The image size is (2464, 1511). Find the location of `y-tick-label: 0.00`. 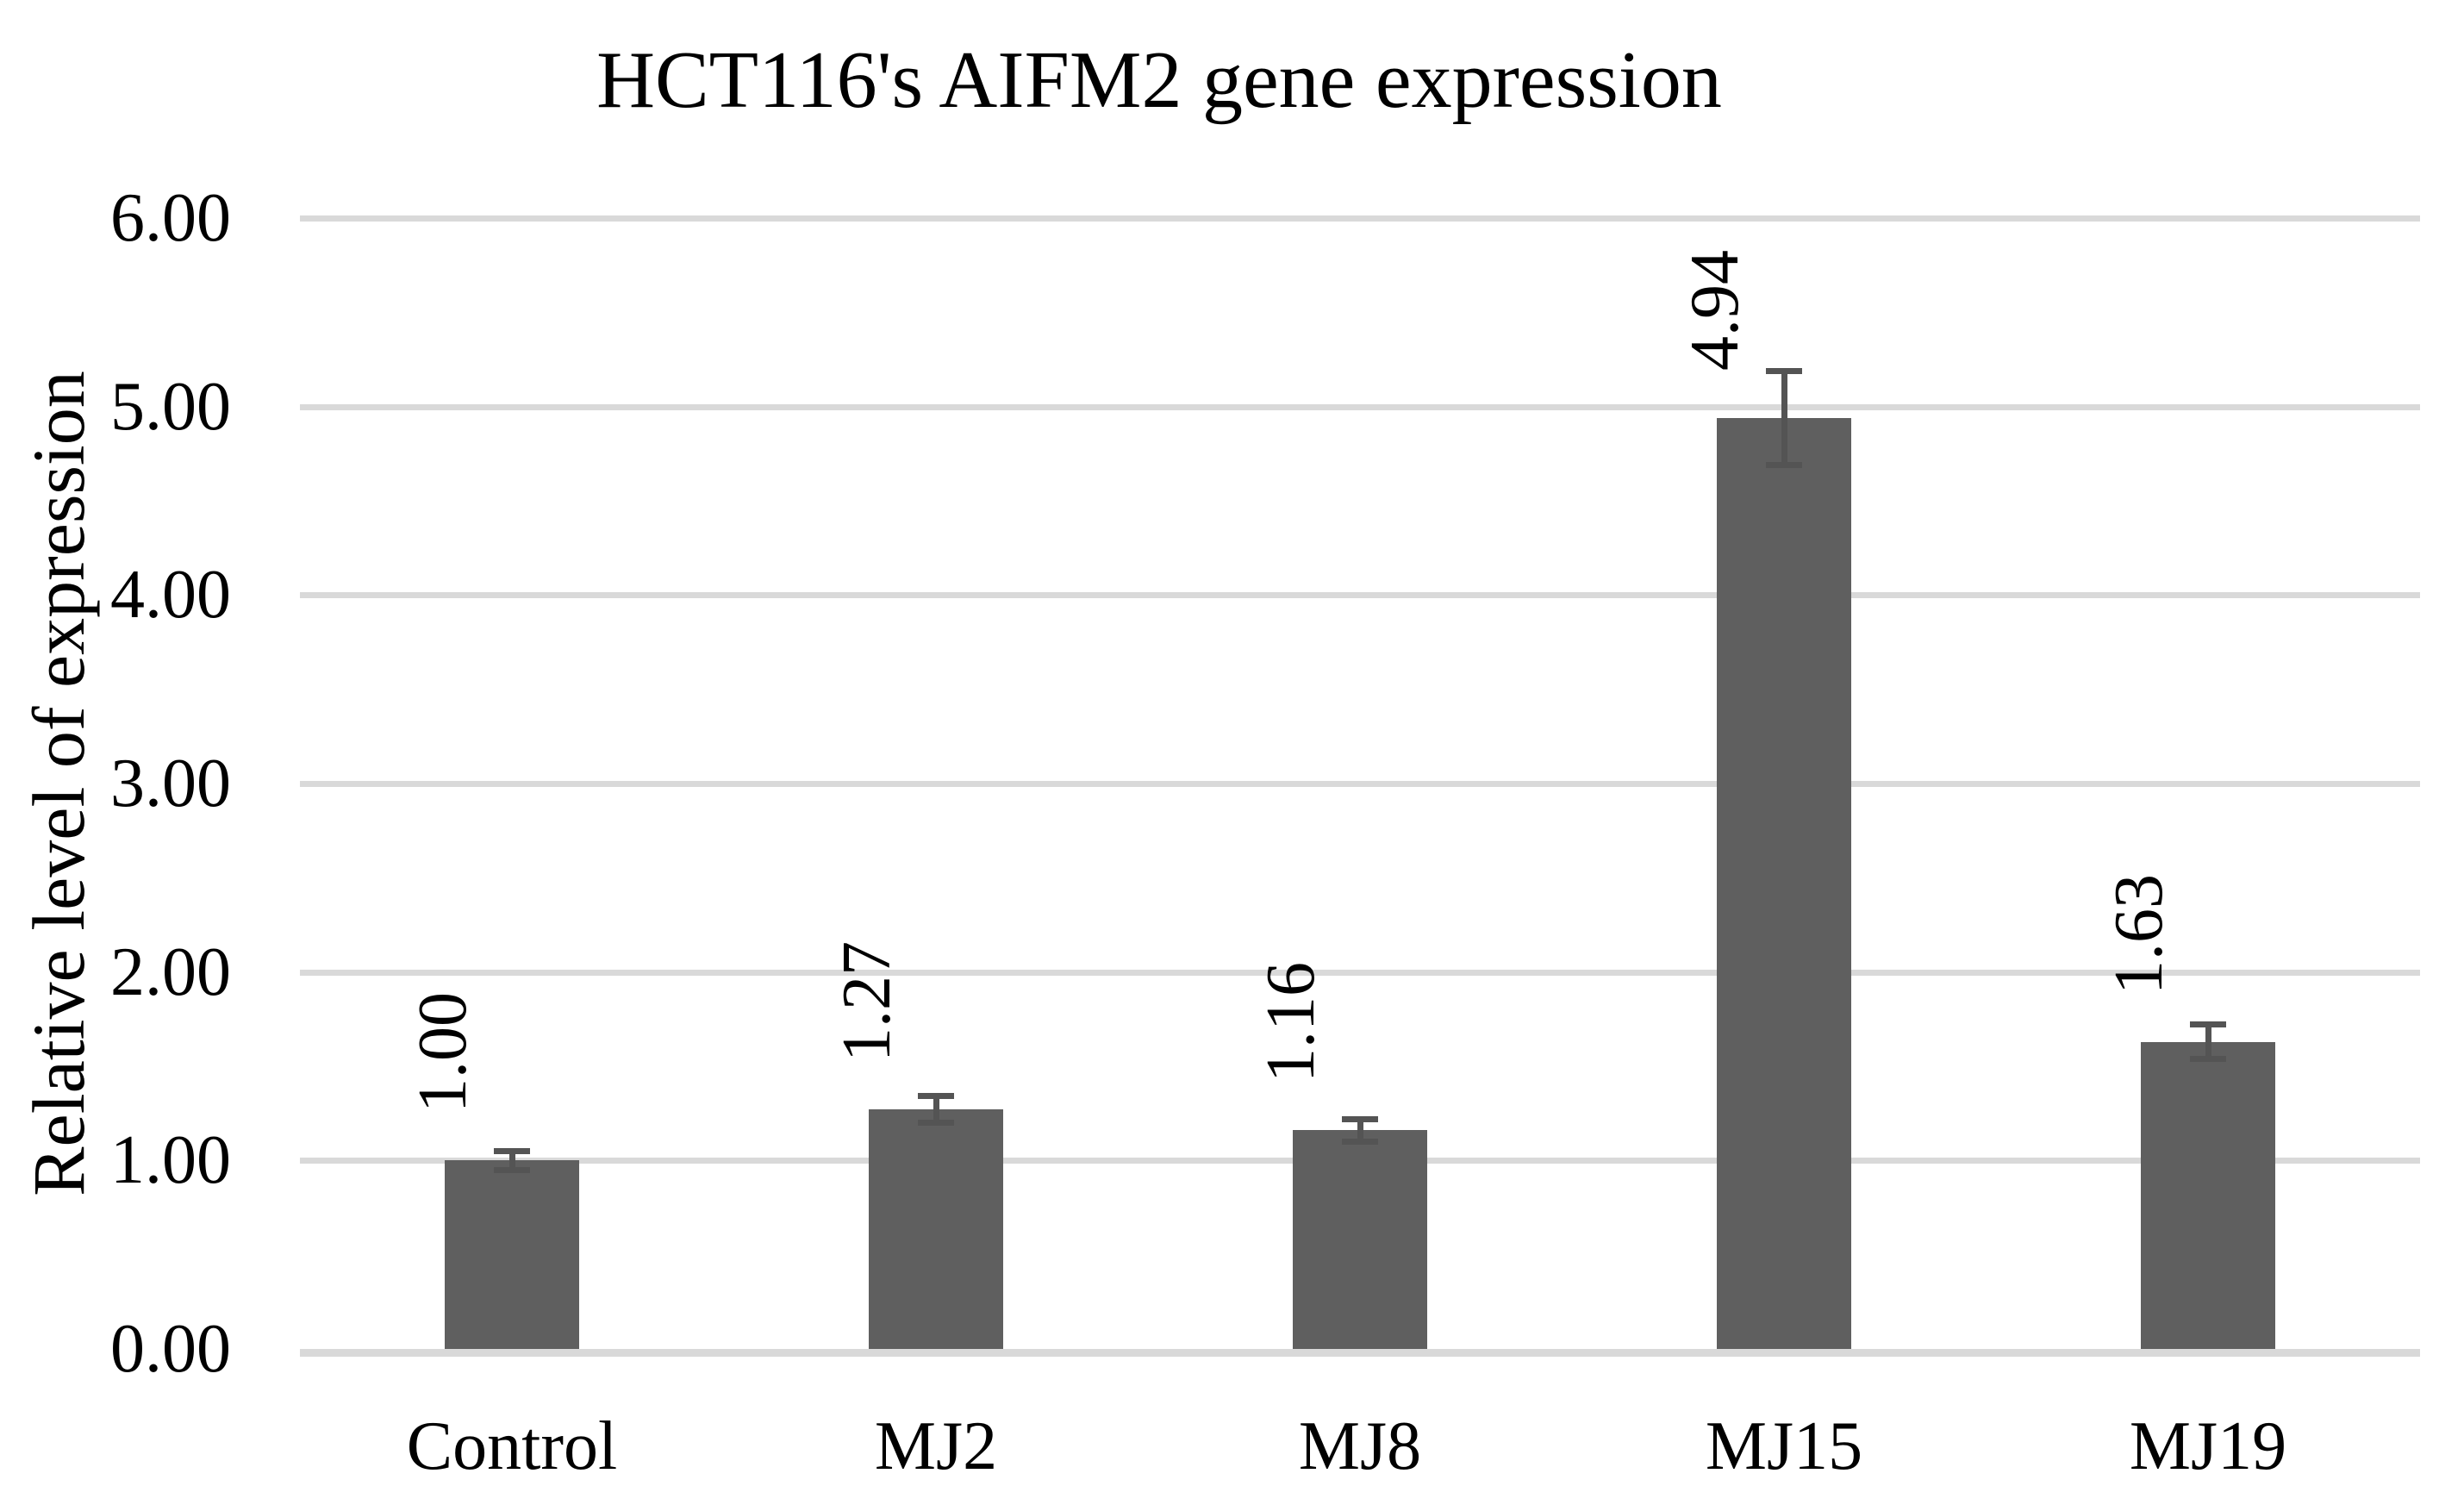

y-tick-label: 0.00 is located at coordinates (170, 1349).